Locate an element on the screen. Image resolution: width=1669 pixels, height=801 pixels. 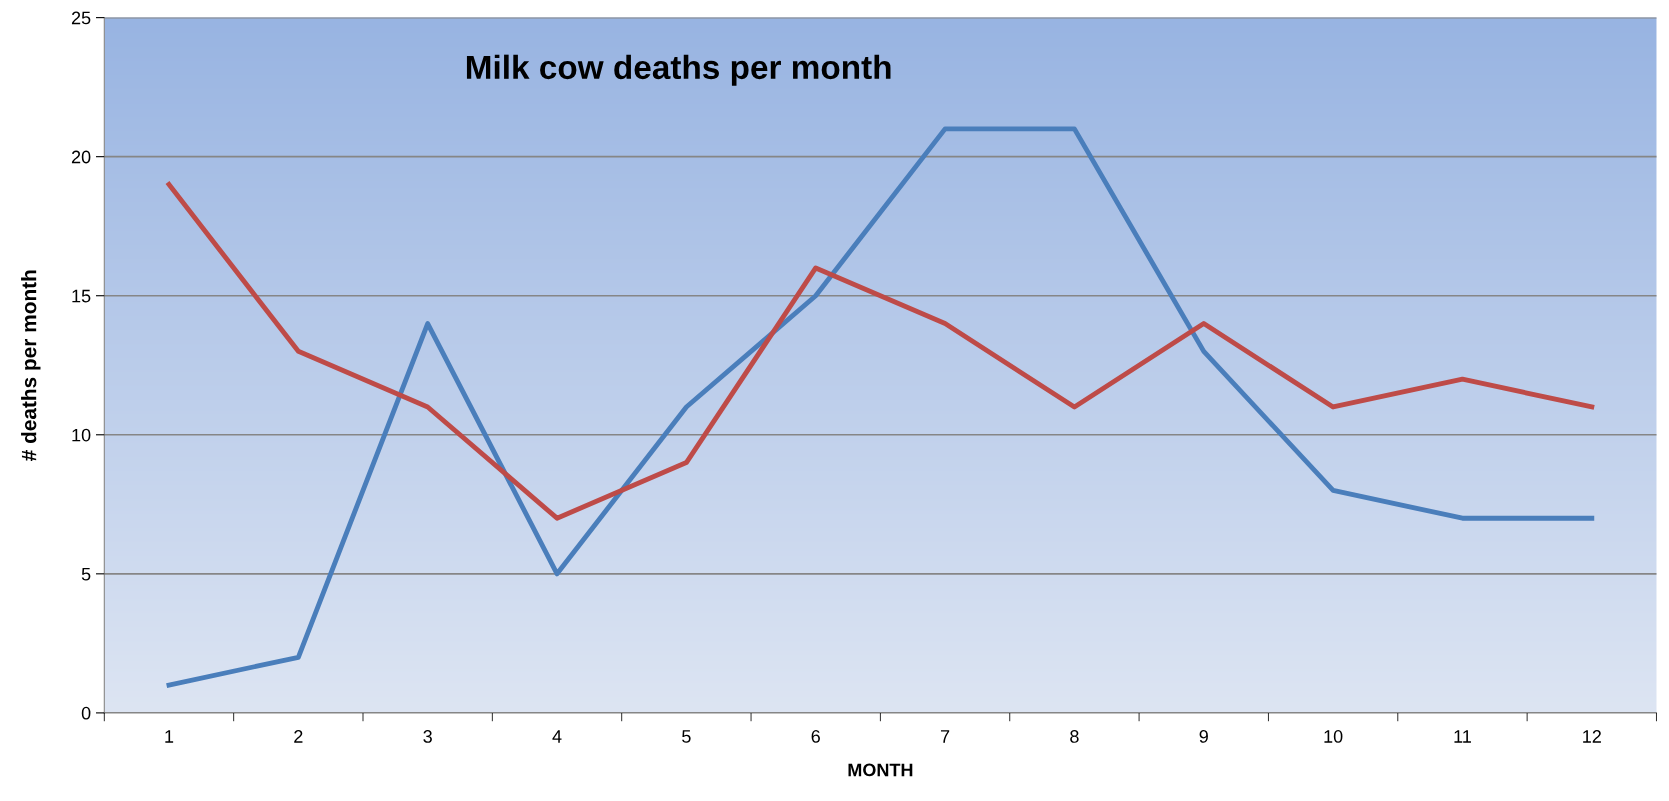
x-axis-title: MONTH is located at coordinates (880, 770).